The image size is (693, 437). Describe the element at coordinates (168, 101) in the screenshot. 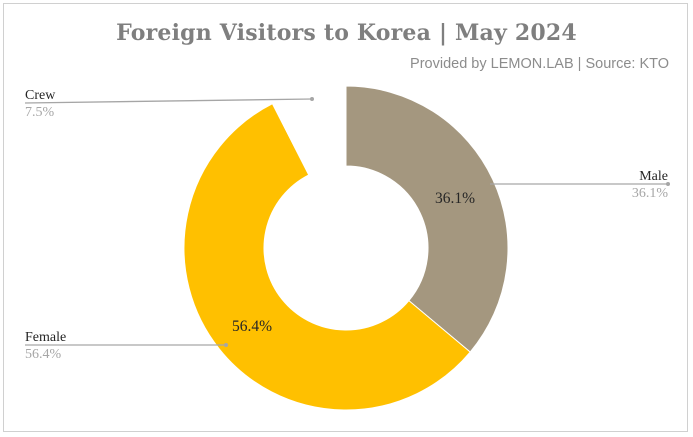

I see `leader-line-crew` at that location.